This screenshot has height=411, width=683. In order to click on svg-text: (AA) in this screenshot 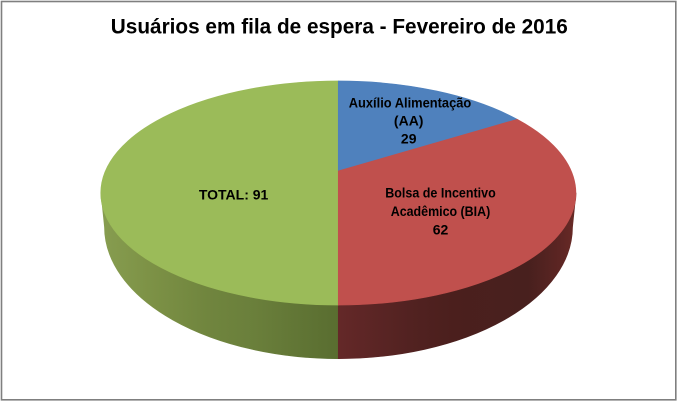, I will do `click(409, 121)`.